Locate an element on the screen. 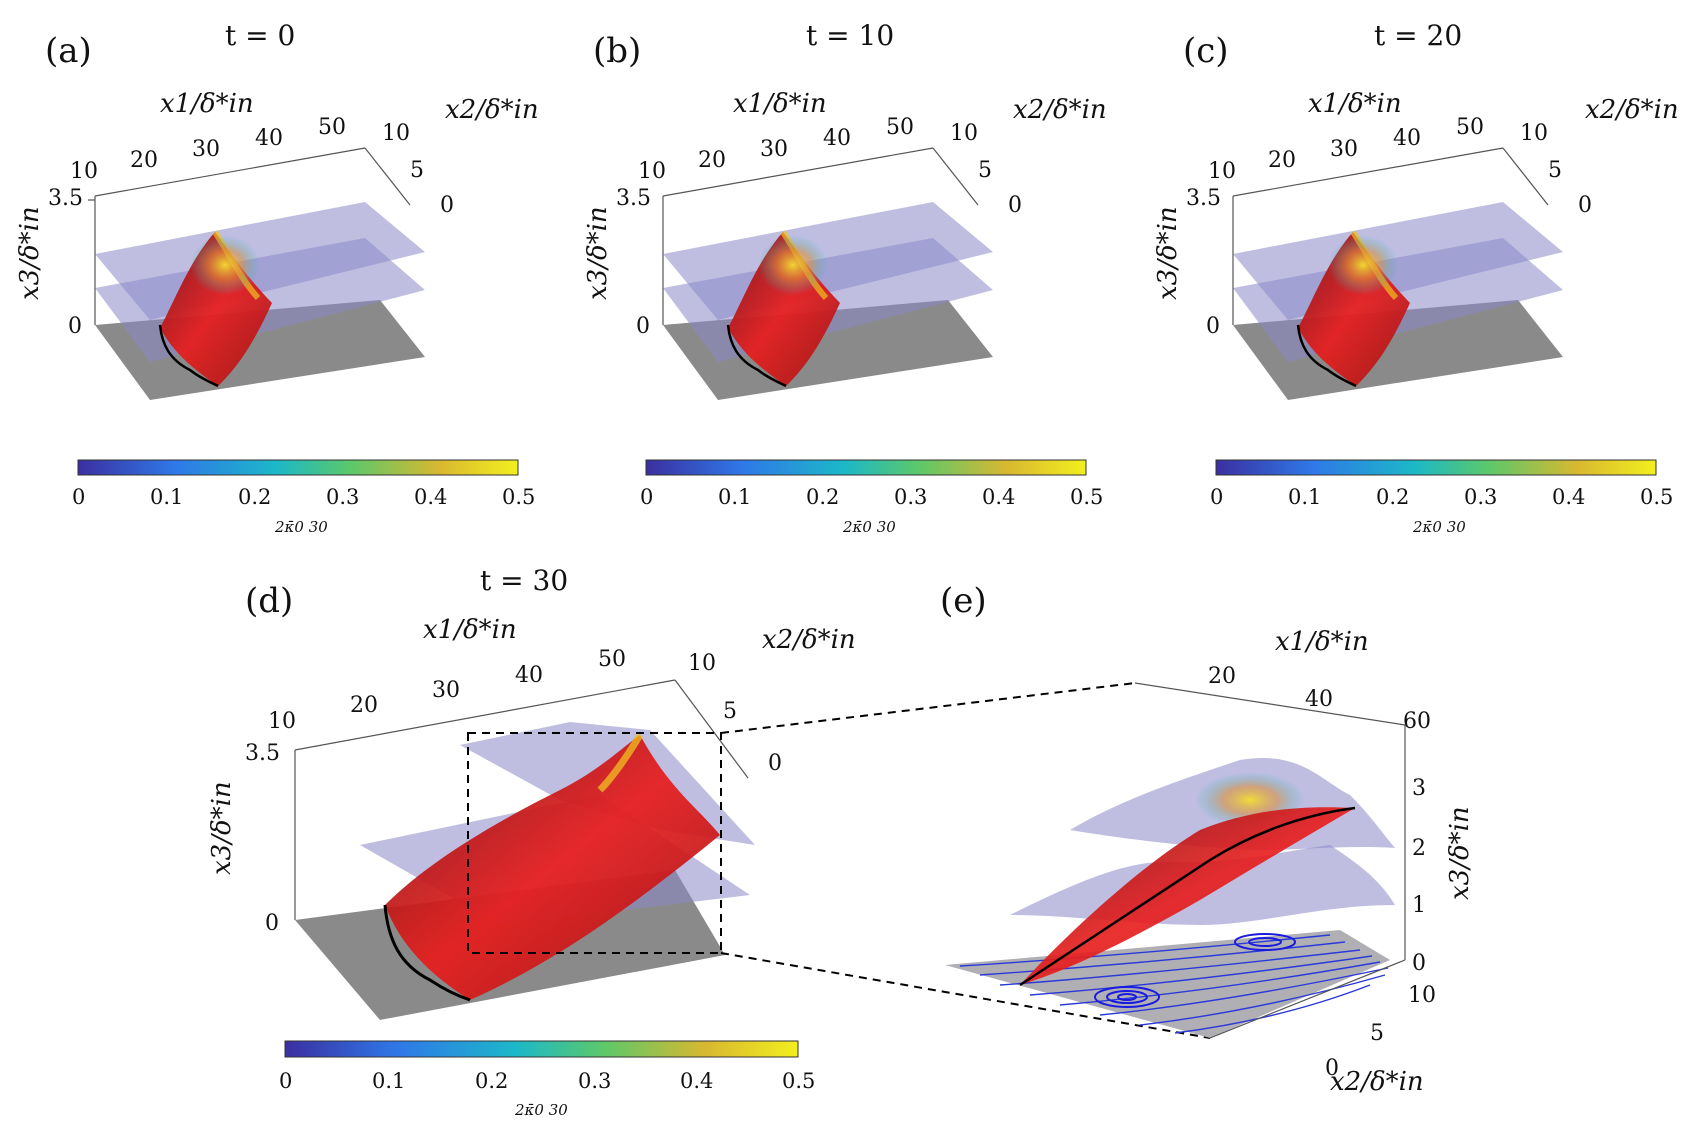  x1-tick: 60 is located at coordinates (1417, 721).